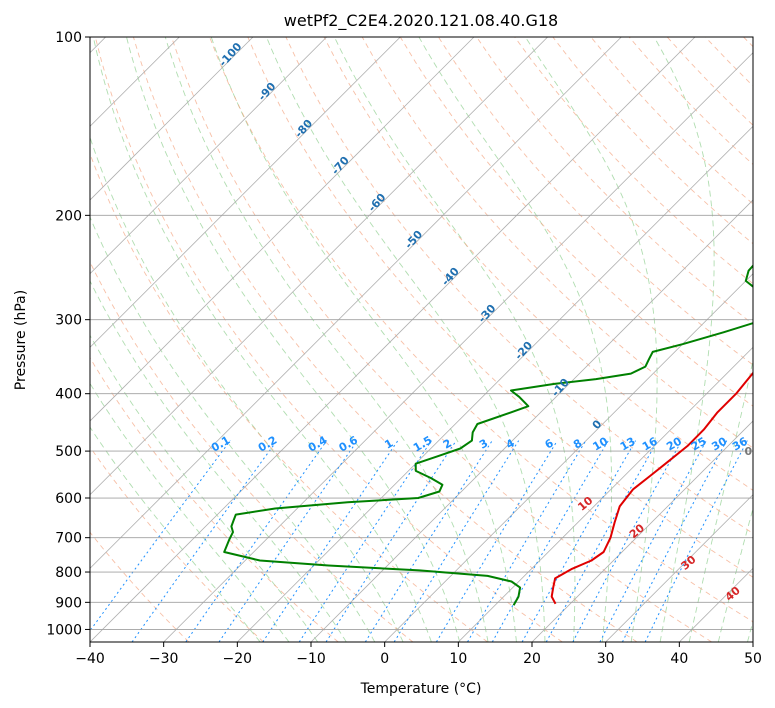  I want to click on x-tick-label: 30, so click(606, 659).